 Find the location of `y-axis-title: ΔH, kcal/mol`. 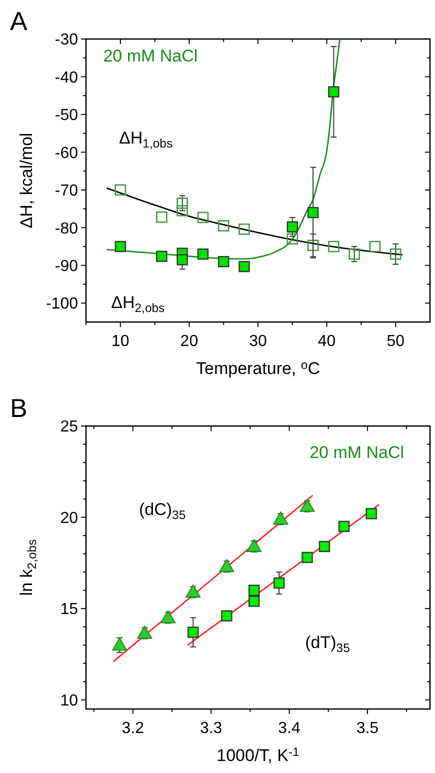

y-axis-title: ΔH, kcal/mol is located at coordinates (26, 180).